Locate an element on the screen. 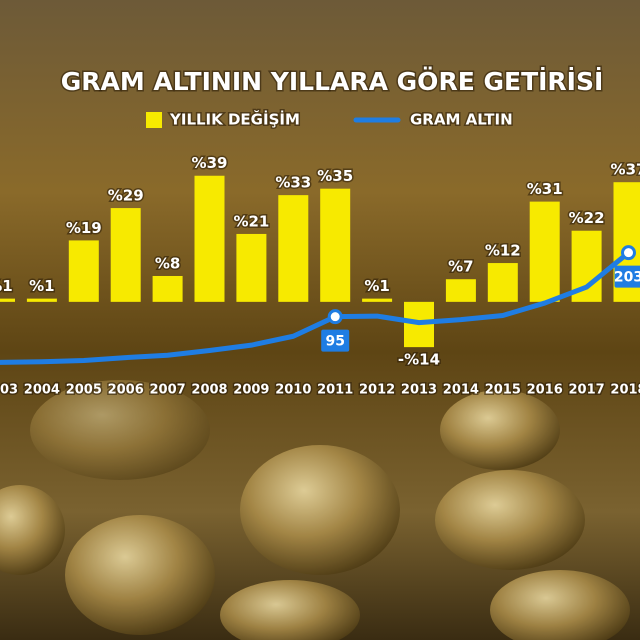 The width and height of the screenshot is (640, 640). bar-value-label: %12 is located at coordinates (503, 251).